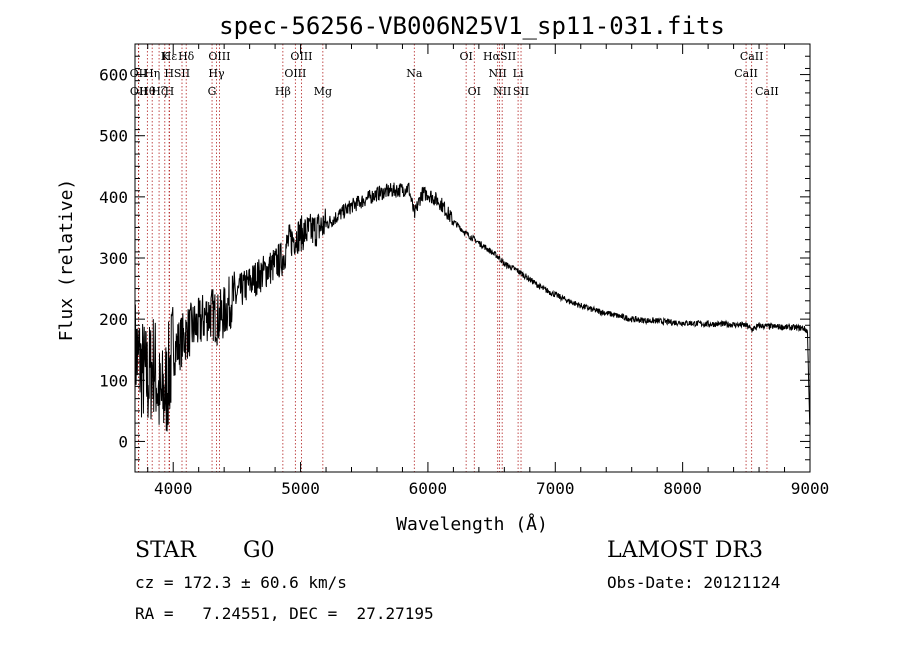 The image size is (900, 654). Describe the element at coordinates (241, 582) in the screenshot. I see `redshift-readout: cz = 172.3 ± 60.6 km/s` at that location.